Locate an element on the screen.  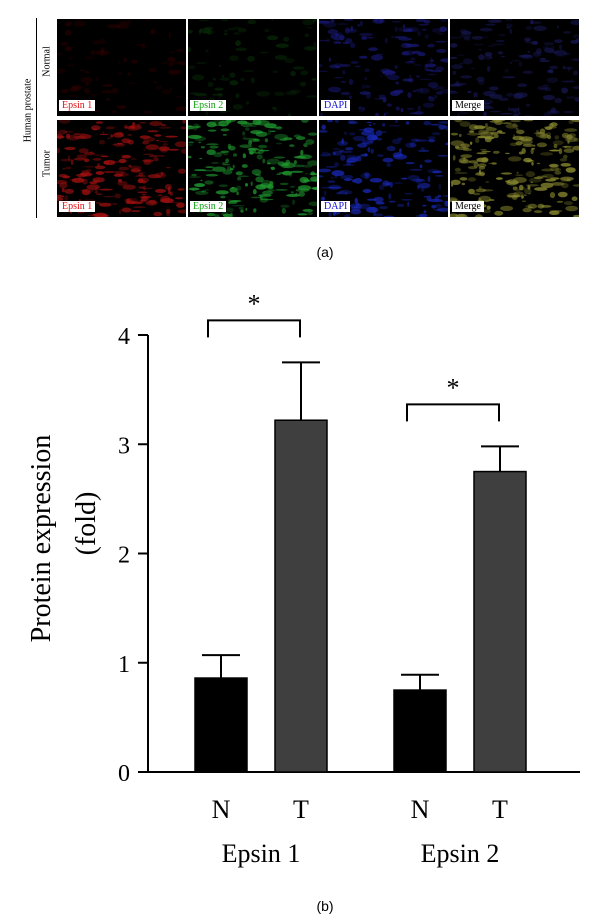
group-label: Epsin 1 is located at coordinates (261, 853).